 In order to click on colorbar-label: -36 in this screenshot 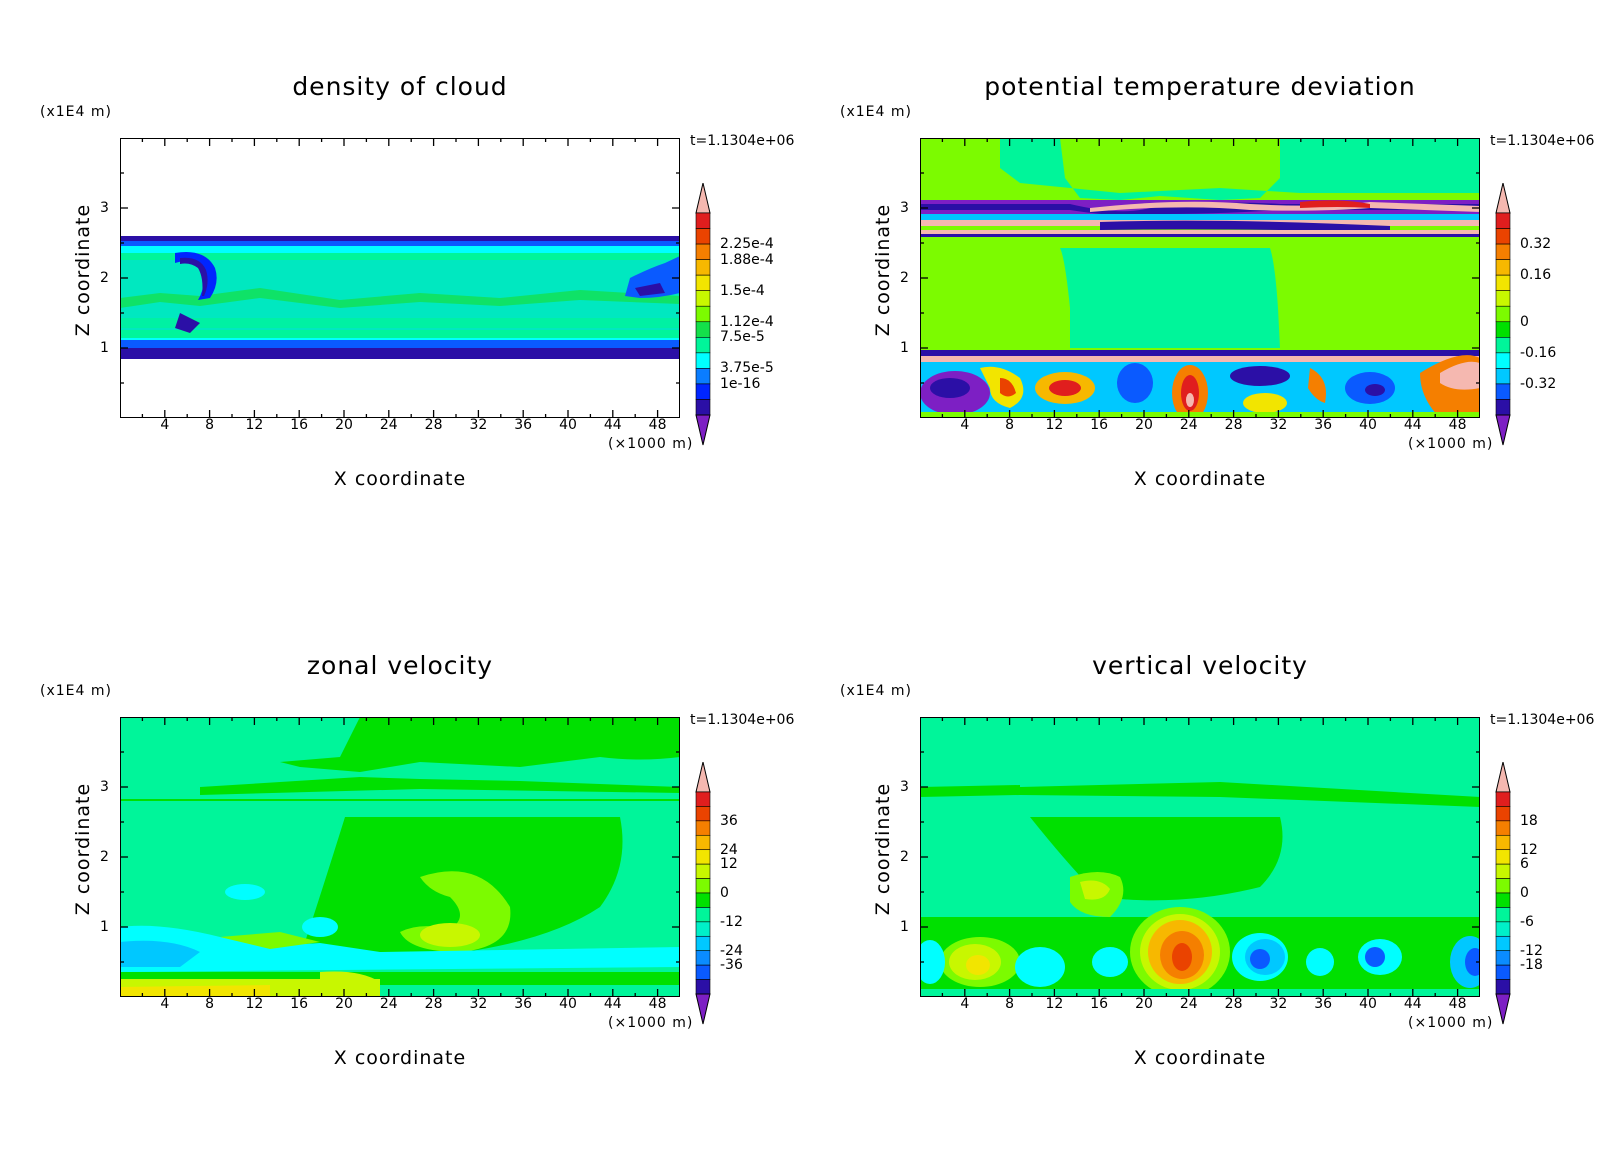, I will do `click(731, 965)`.